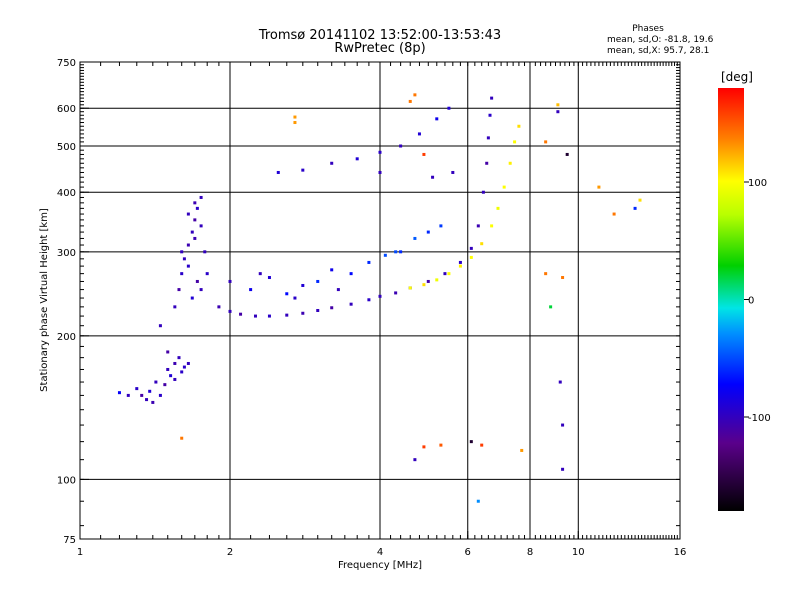 Image resolution: width=800 pixels, height=600 pixels. I want to click on colorbar-ticks: 100 0 -100, so click(757, 301).